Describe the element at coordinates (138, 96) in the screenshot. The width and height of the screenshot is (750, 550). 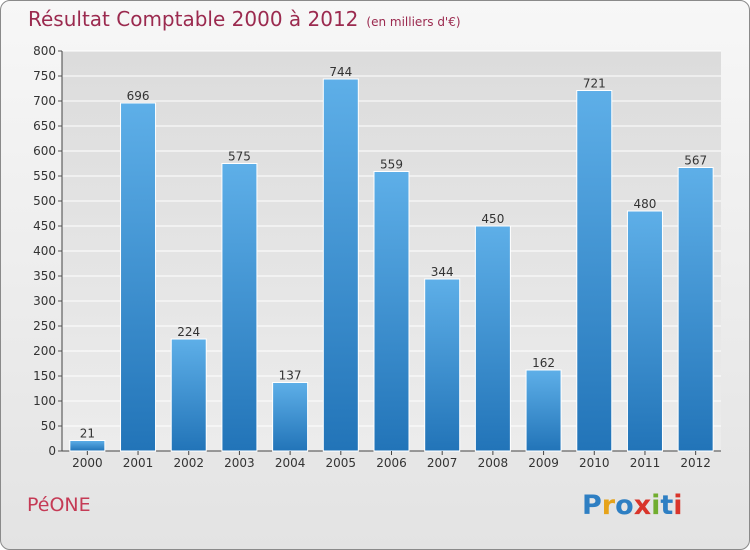
I see `data-label-2001: 696` at that location.